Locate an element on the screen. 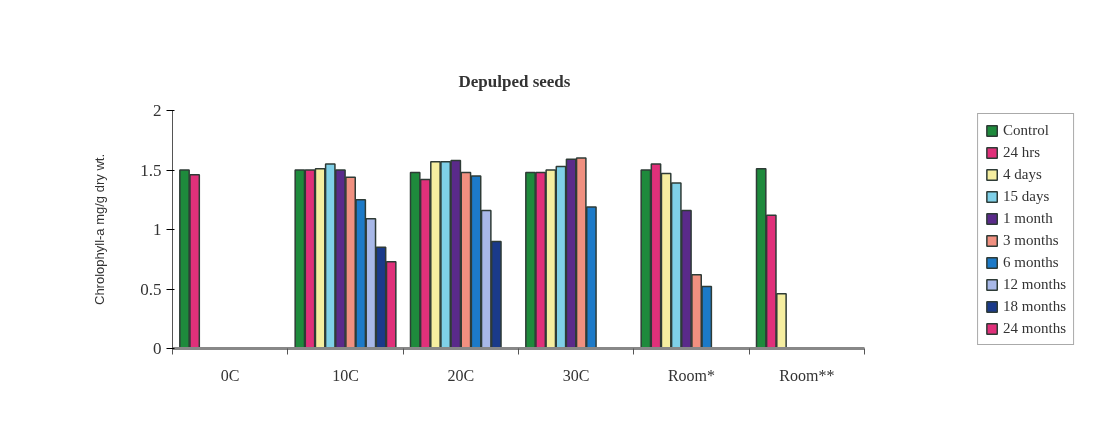  y-tick-label: 1.5 is located at coordinates (151, 170).